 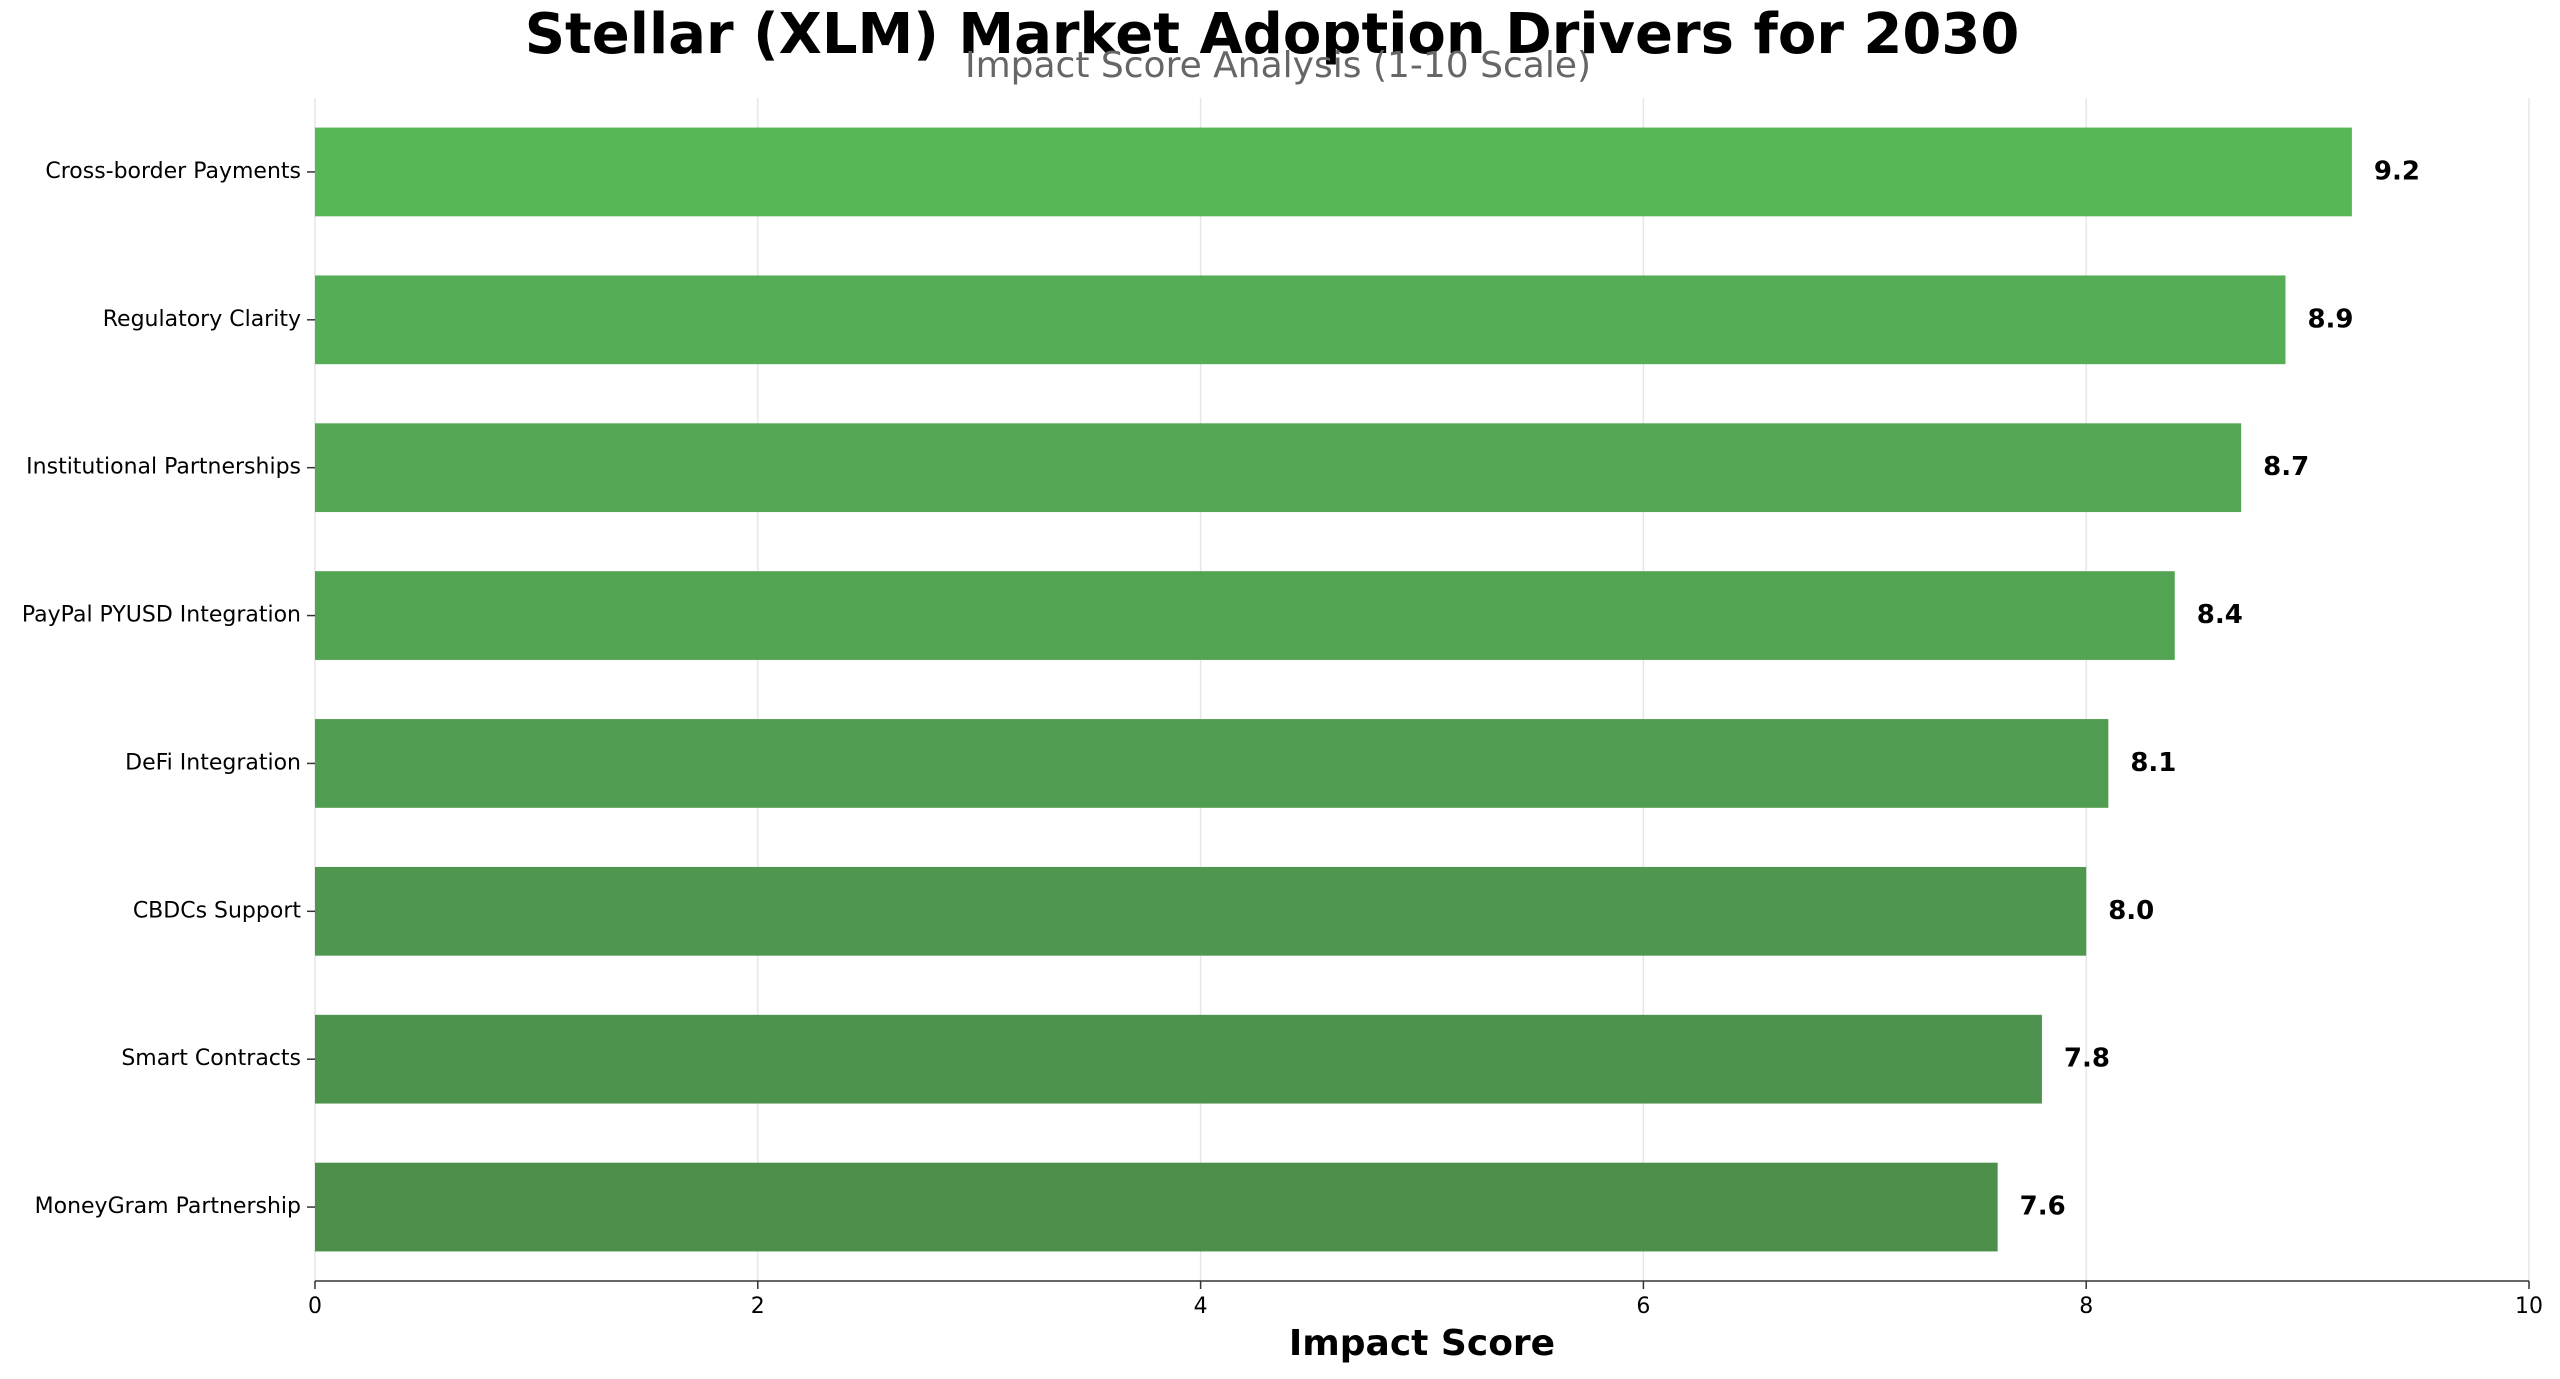 What do you see at coordinates (758, 1306) in the screenshot?
I see `x-tick-label: 2` at bounding box center [758, 1306].